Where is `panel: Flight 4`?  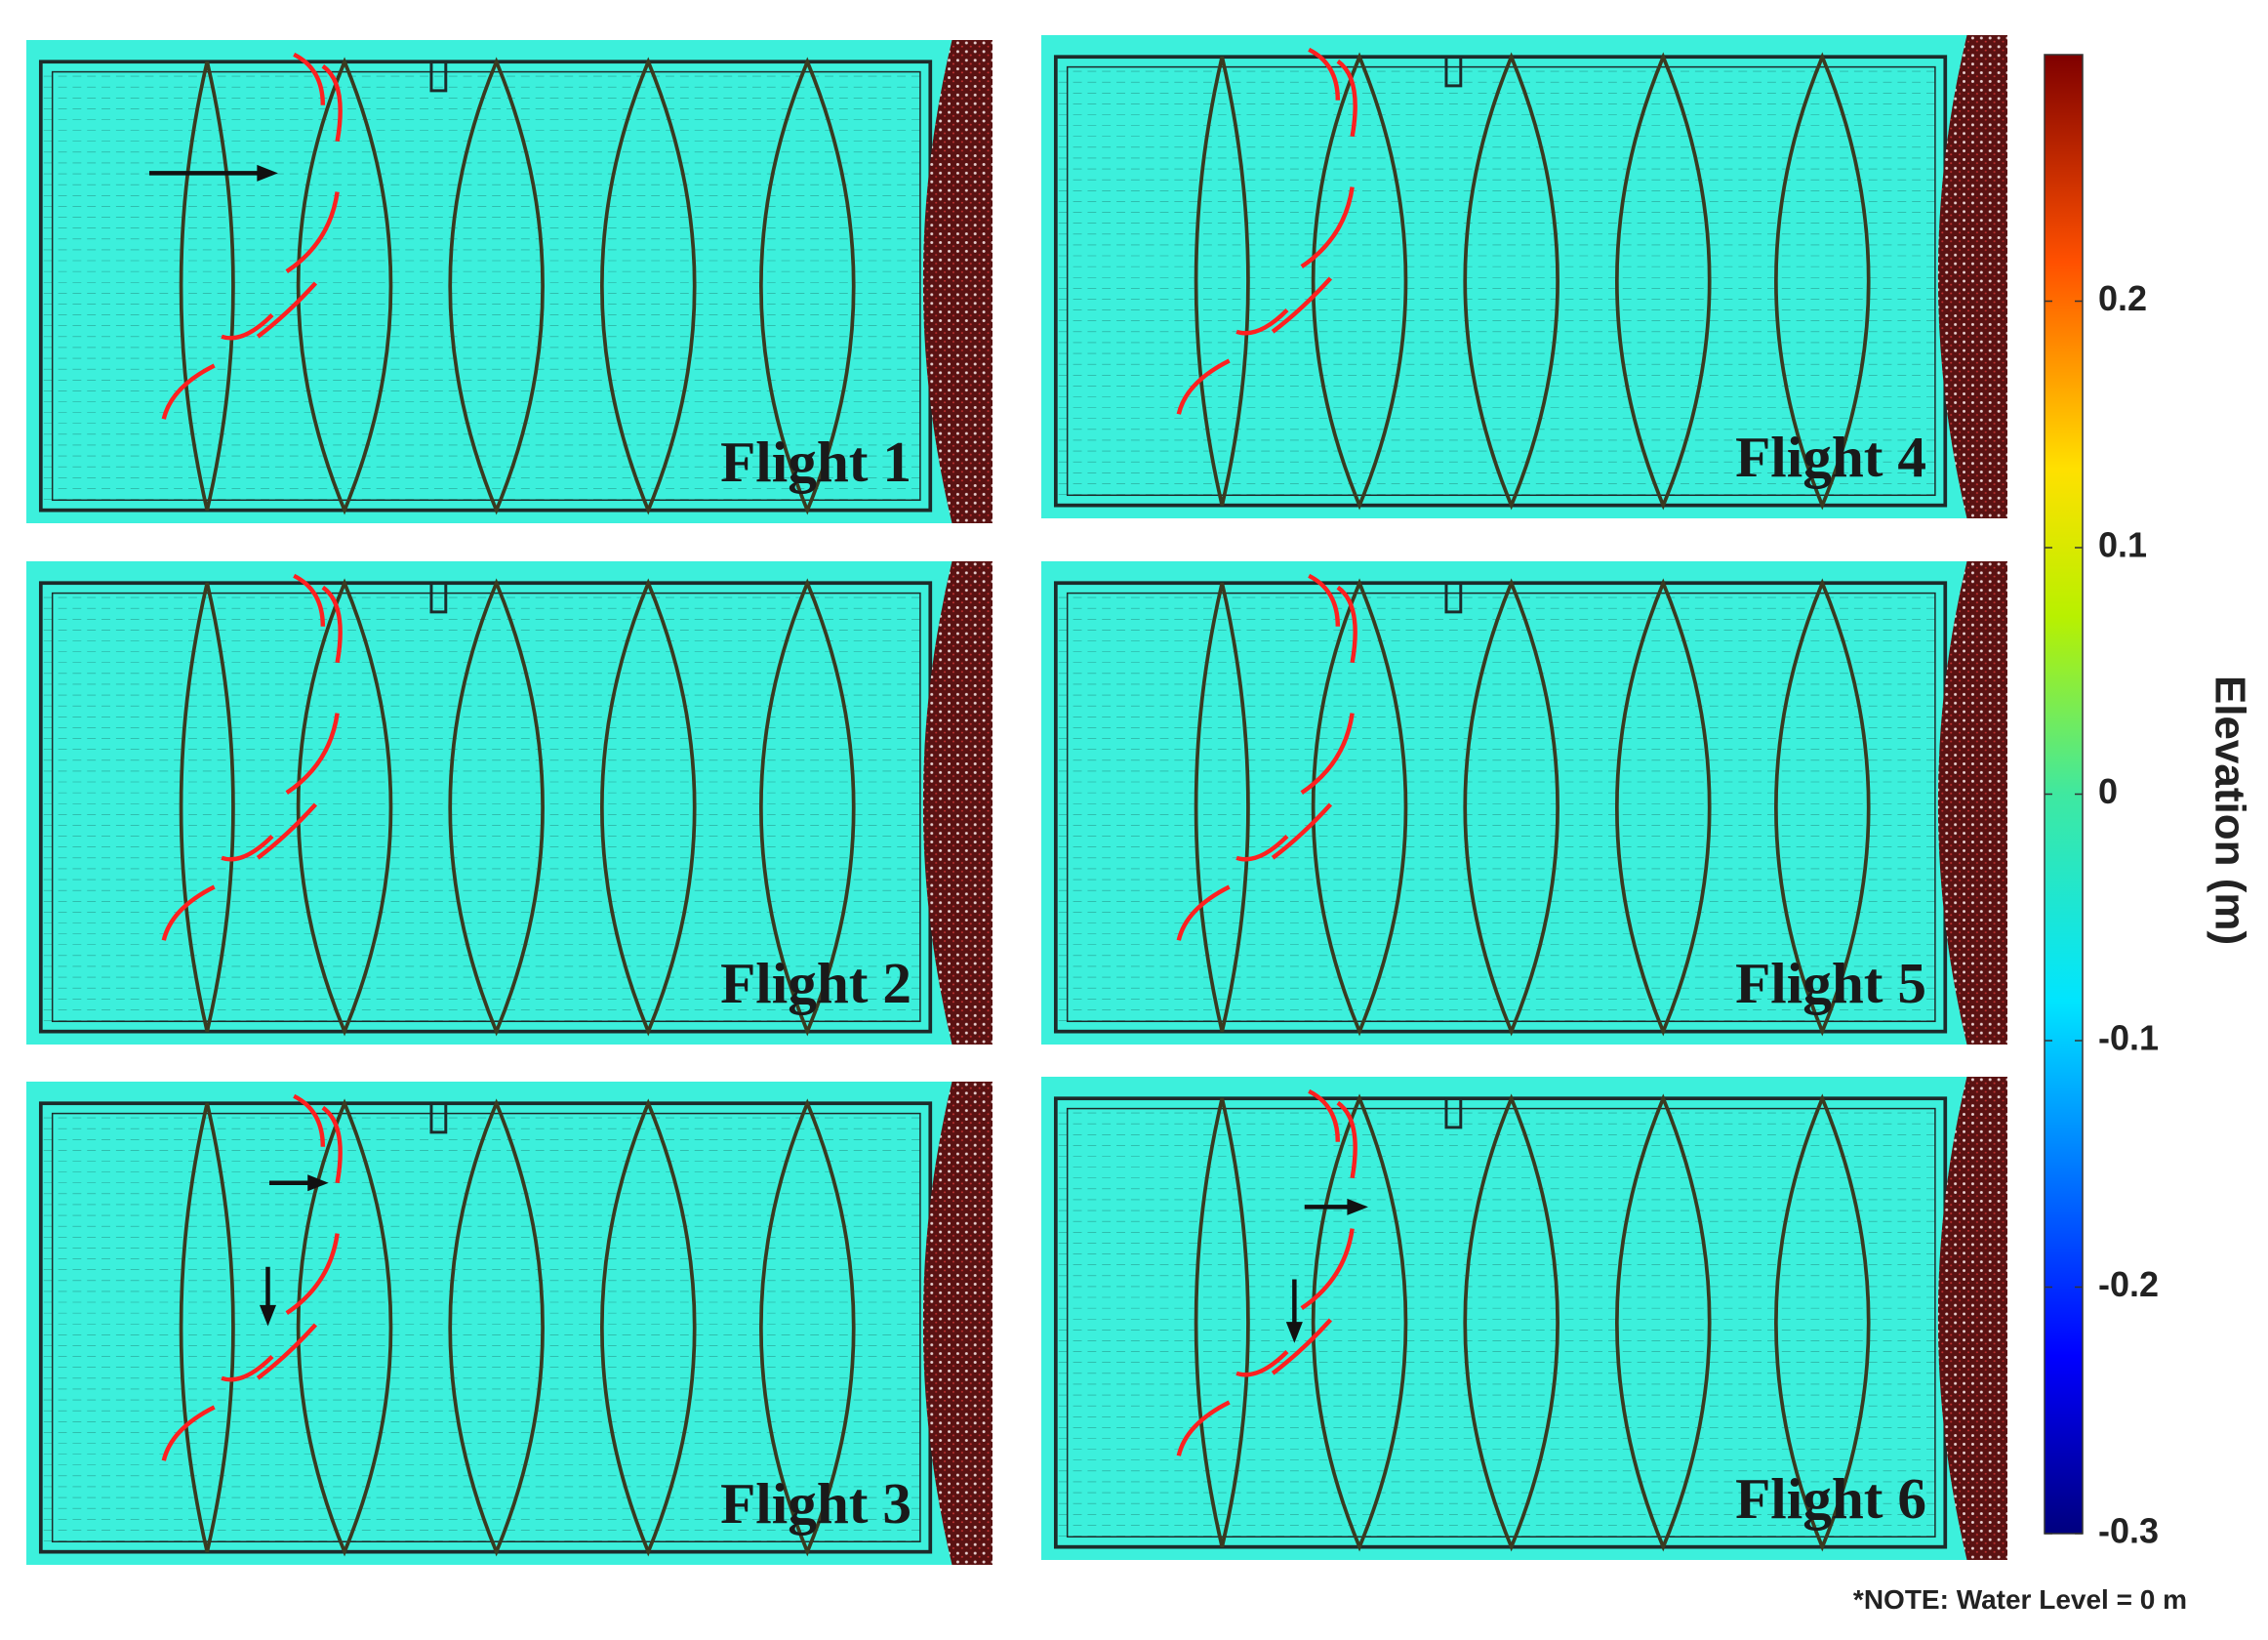 panel: Flight 4 is located at coordinates (1524, 276).